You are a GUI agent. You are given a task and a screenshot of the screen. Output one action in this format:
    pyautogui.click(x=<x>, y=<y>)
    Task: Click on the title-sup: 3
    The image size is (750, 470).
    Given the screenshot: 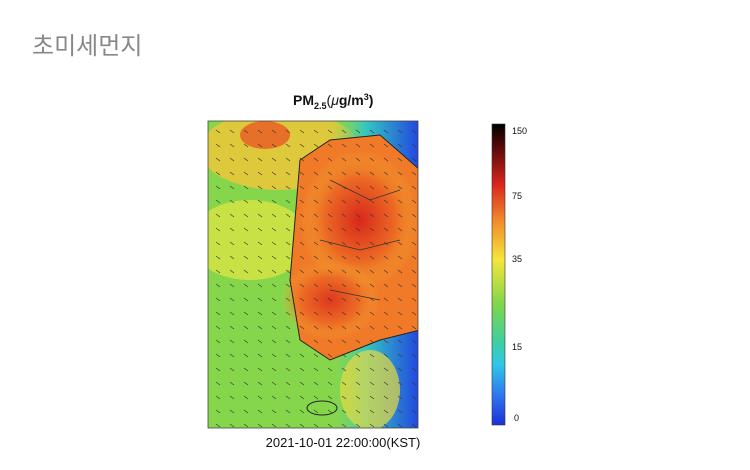 What is the action you would take?
    pyautogui.click(x=366, y=97)
    